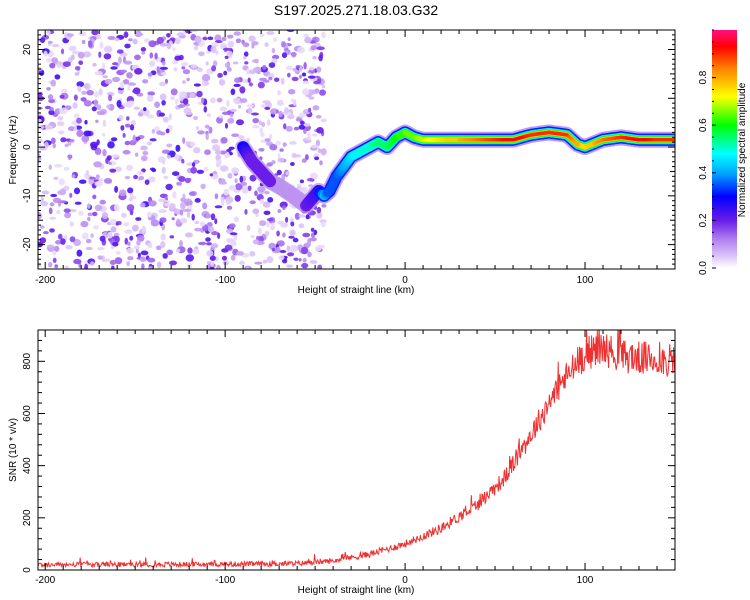 The image size is (750, 600). What do you see at coordinates (27, 517) in the screenshot?
I see `y-tick-label: 200` at bounding box center [27, 517].